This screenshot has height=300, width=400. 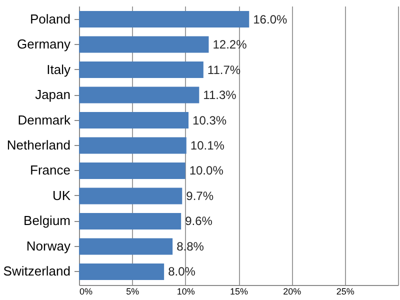 What do you see at coordinates (38, 145) in the screenshot?
I see `y-tick-label: Netherland` at bounding box center [38, 145].